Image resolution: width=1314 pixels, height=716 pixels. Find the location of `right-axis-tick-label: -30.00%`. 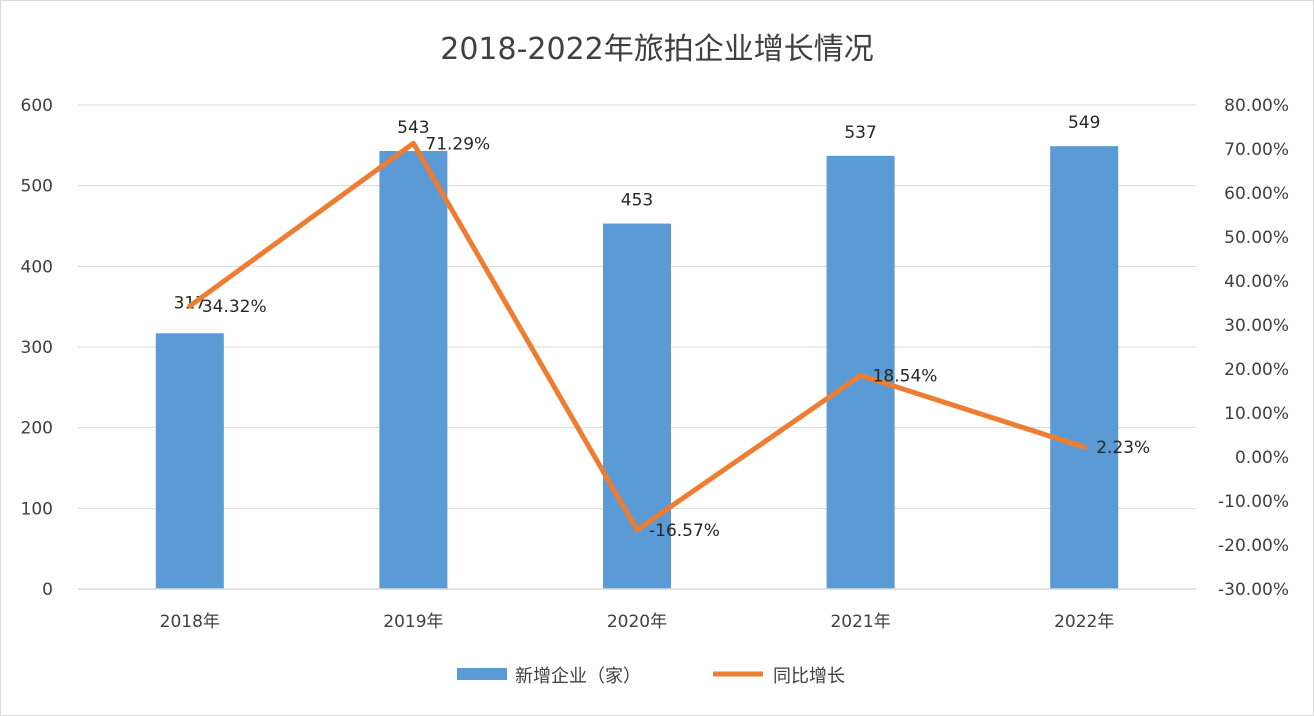

right-axis-tick-label: -30.00% is located at coordinates (1253, 590).